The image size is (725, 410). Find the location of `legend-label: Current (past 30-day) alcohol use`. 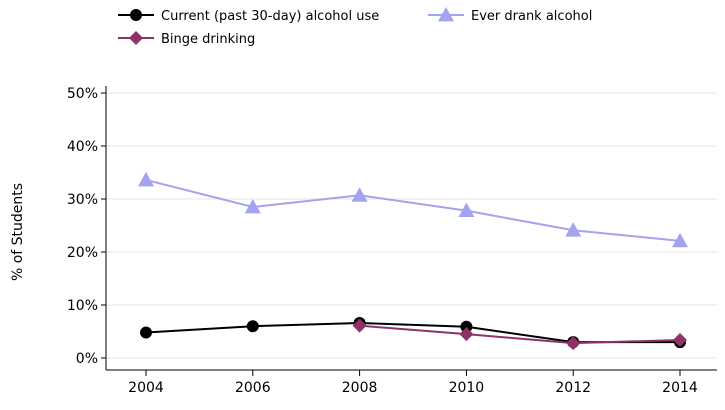

legend-label: Current (past 30-day) alcohol use is located at coordinates (270, 16).